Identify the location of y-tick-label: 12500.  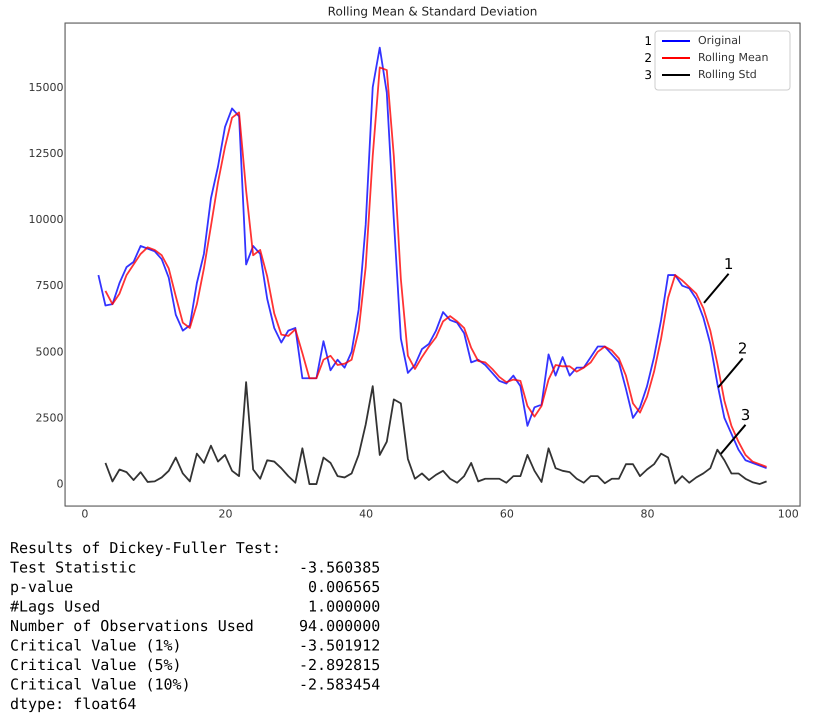
(46, 153).